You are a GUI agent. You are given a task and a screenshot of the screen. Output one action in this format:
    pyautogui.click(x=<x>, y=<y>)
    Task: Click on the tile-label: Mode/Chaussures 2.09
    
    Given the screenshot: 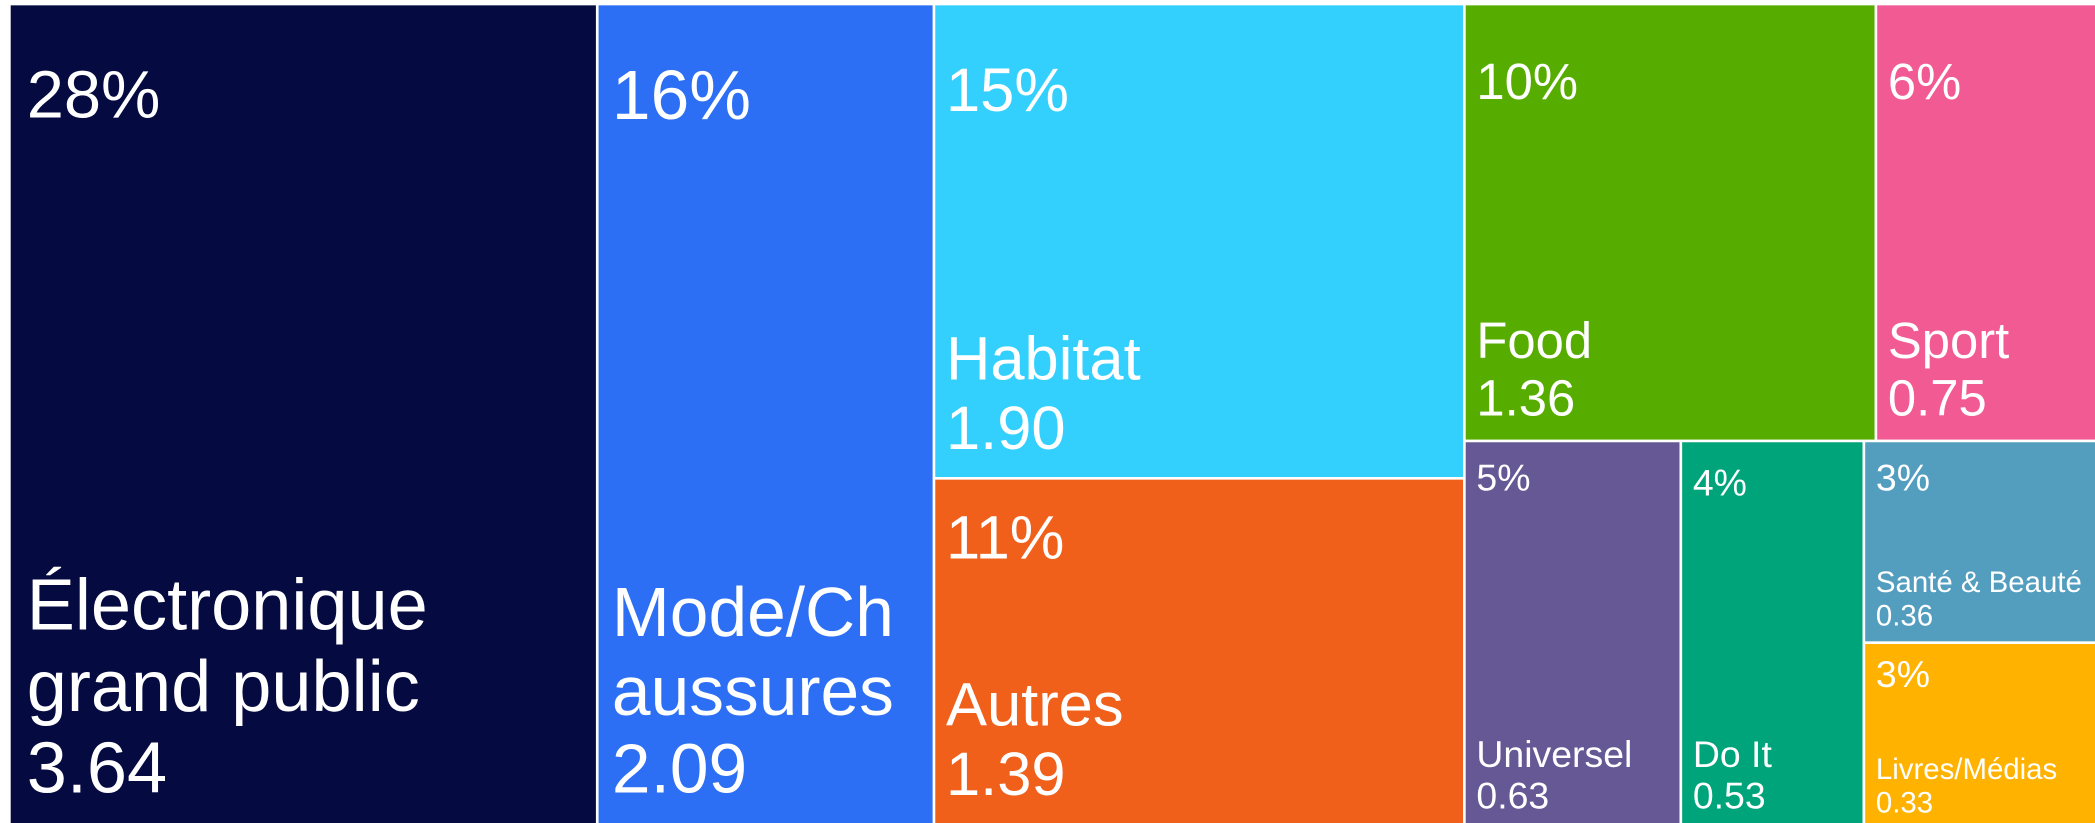 What is the action you would take?
    pyautogui.click(x=768, y=691)
    